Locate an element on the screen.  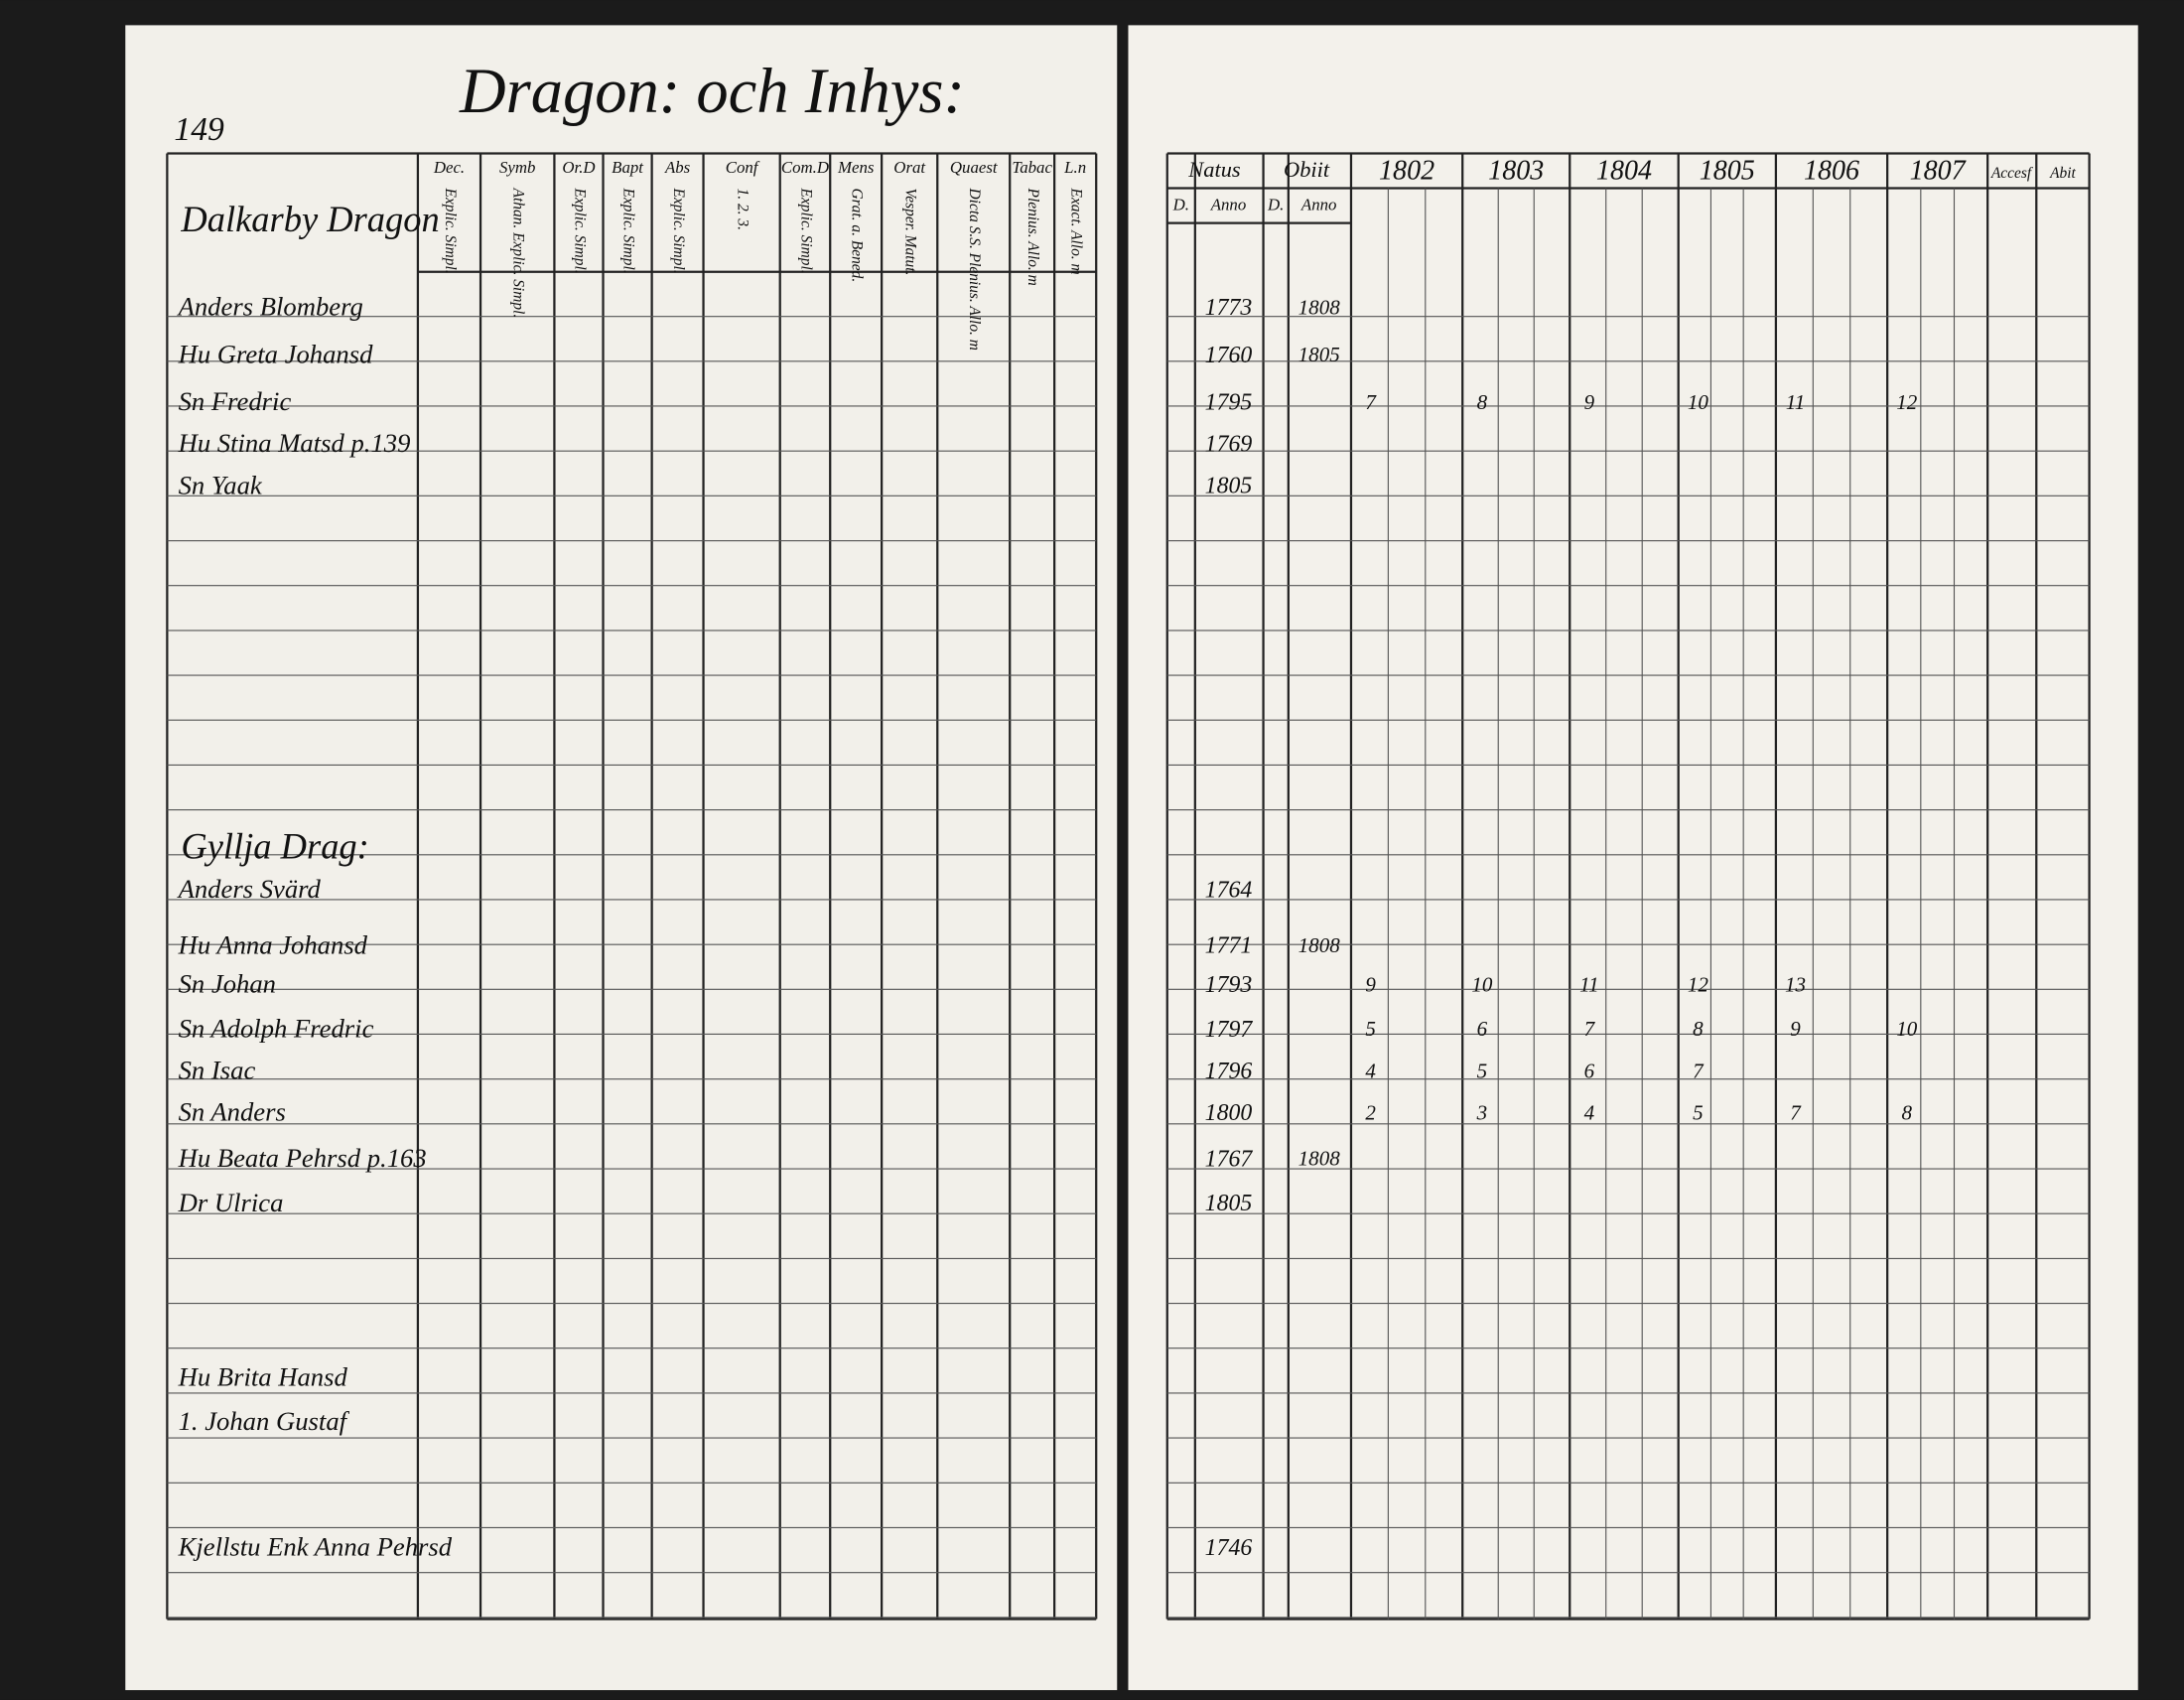
person-name: Sn Yaak is located at coordinates (221, 485).